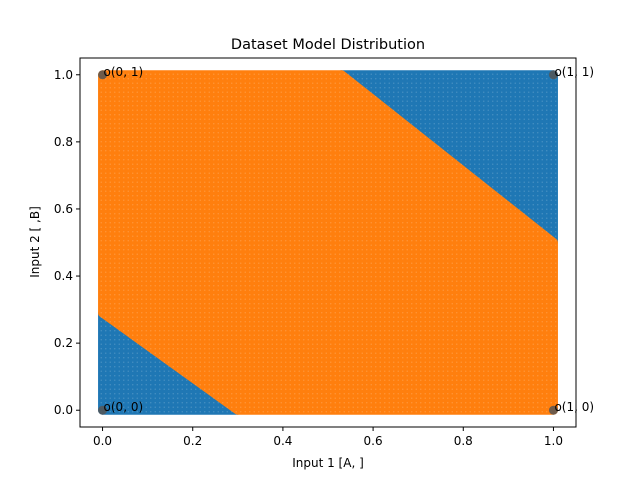  What do you see at coordinates (373, 441) in the screenshot?
I see `x-tick-label: 0.6` at bounding box center [373, 441].